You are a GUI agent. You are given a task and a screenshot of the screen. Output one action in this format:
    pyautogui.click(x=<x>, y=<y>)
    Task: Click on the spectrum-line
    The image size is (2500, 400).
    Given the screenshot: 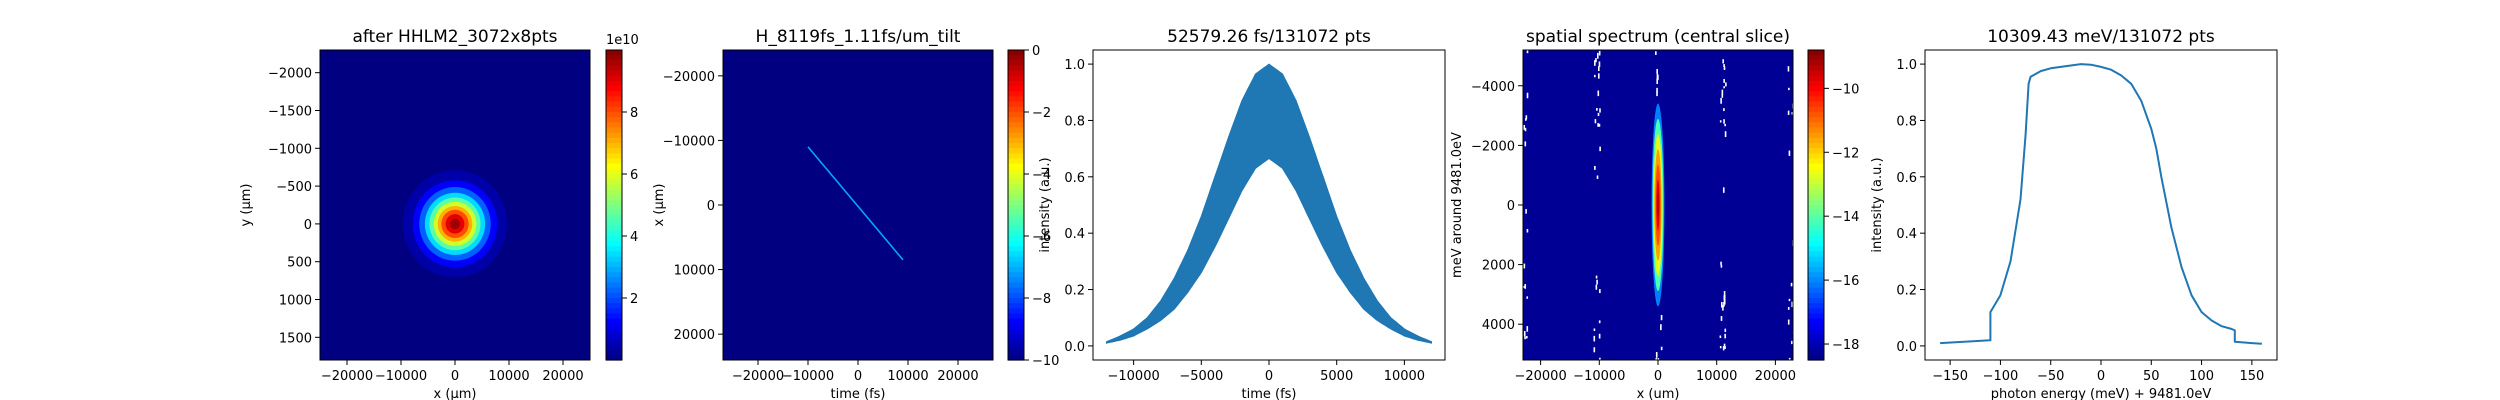 What is the action you would take?
    pyautogui.click(x=2101, y=204)
    